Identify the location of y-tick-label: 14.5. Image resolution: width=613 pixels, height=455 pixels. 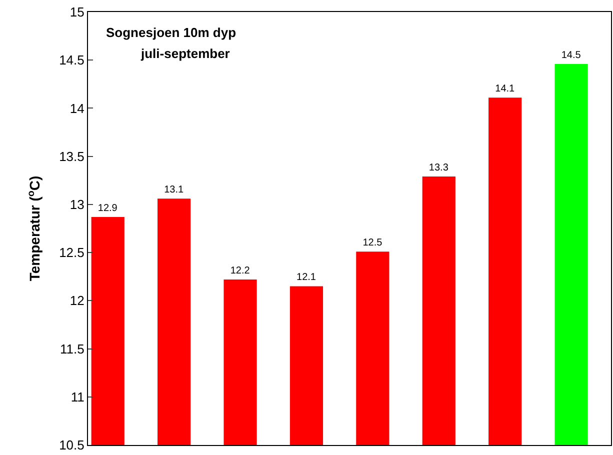
(71, 60).